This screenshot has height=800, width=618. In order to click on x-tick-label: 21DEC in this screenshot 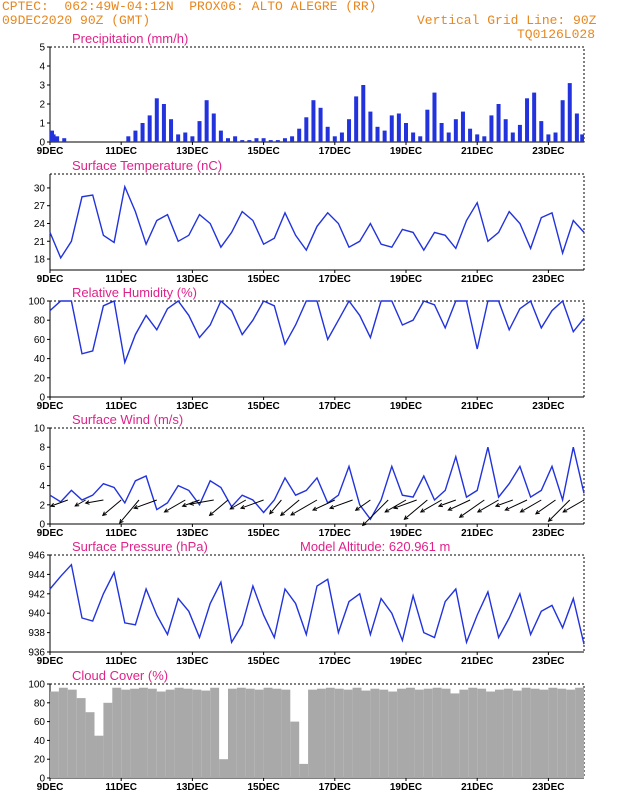, I will do `click(477, 661)`.